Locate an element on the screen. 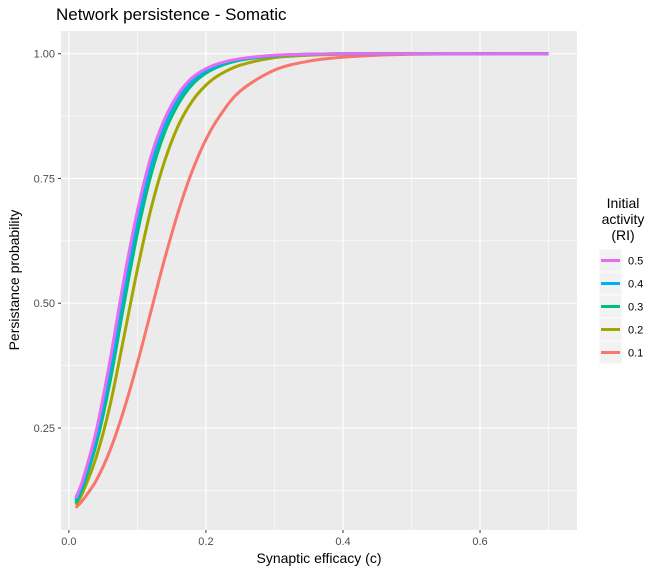 The image size is (661, 573). y-tick-label-0: 0.25 is located at coordinates (44, 429).